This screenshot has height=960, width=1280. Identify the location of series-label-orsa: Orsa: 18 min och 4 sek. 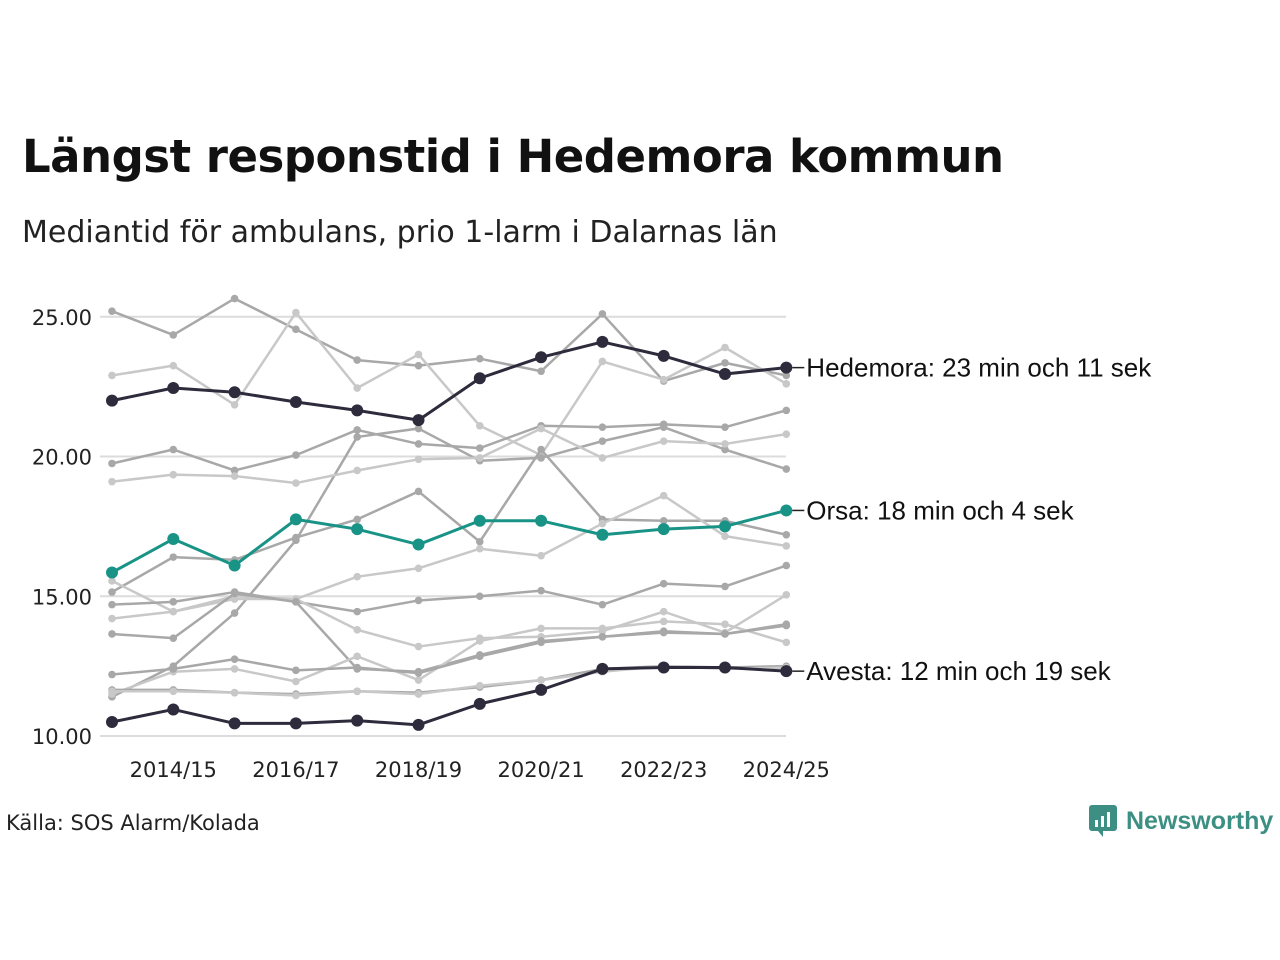
(940, 510).